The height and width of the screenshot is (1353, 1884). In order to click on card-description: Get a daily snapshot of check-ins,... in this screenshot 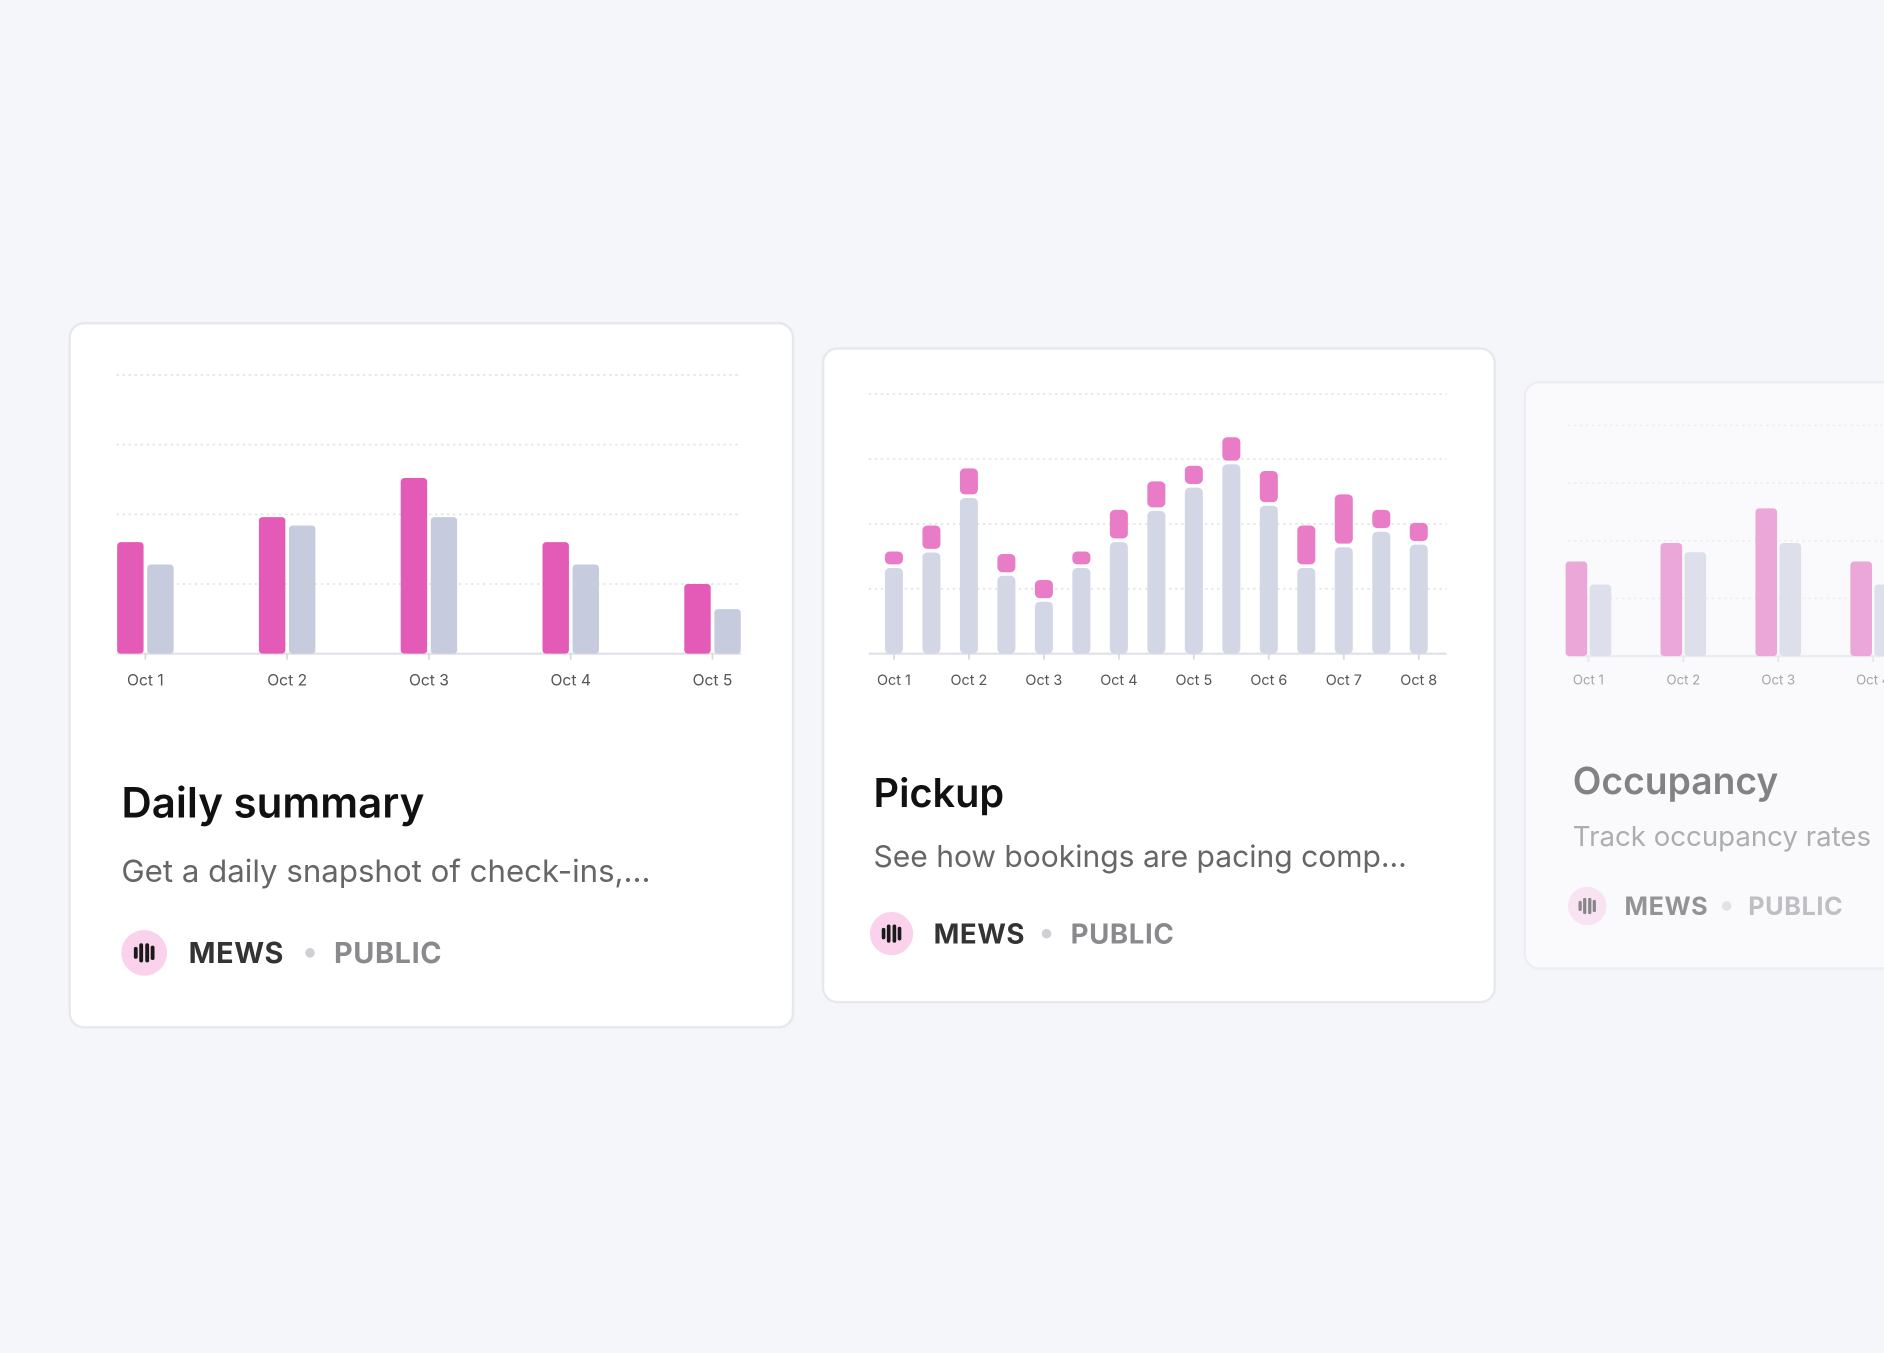, I will do `click(385, 871)`.